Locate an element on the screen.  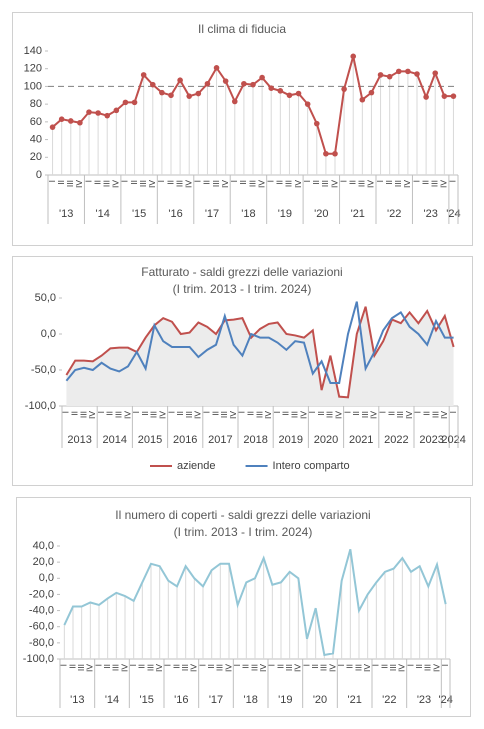
area is located at coordinates (260, 356).